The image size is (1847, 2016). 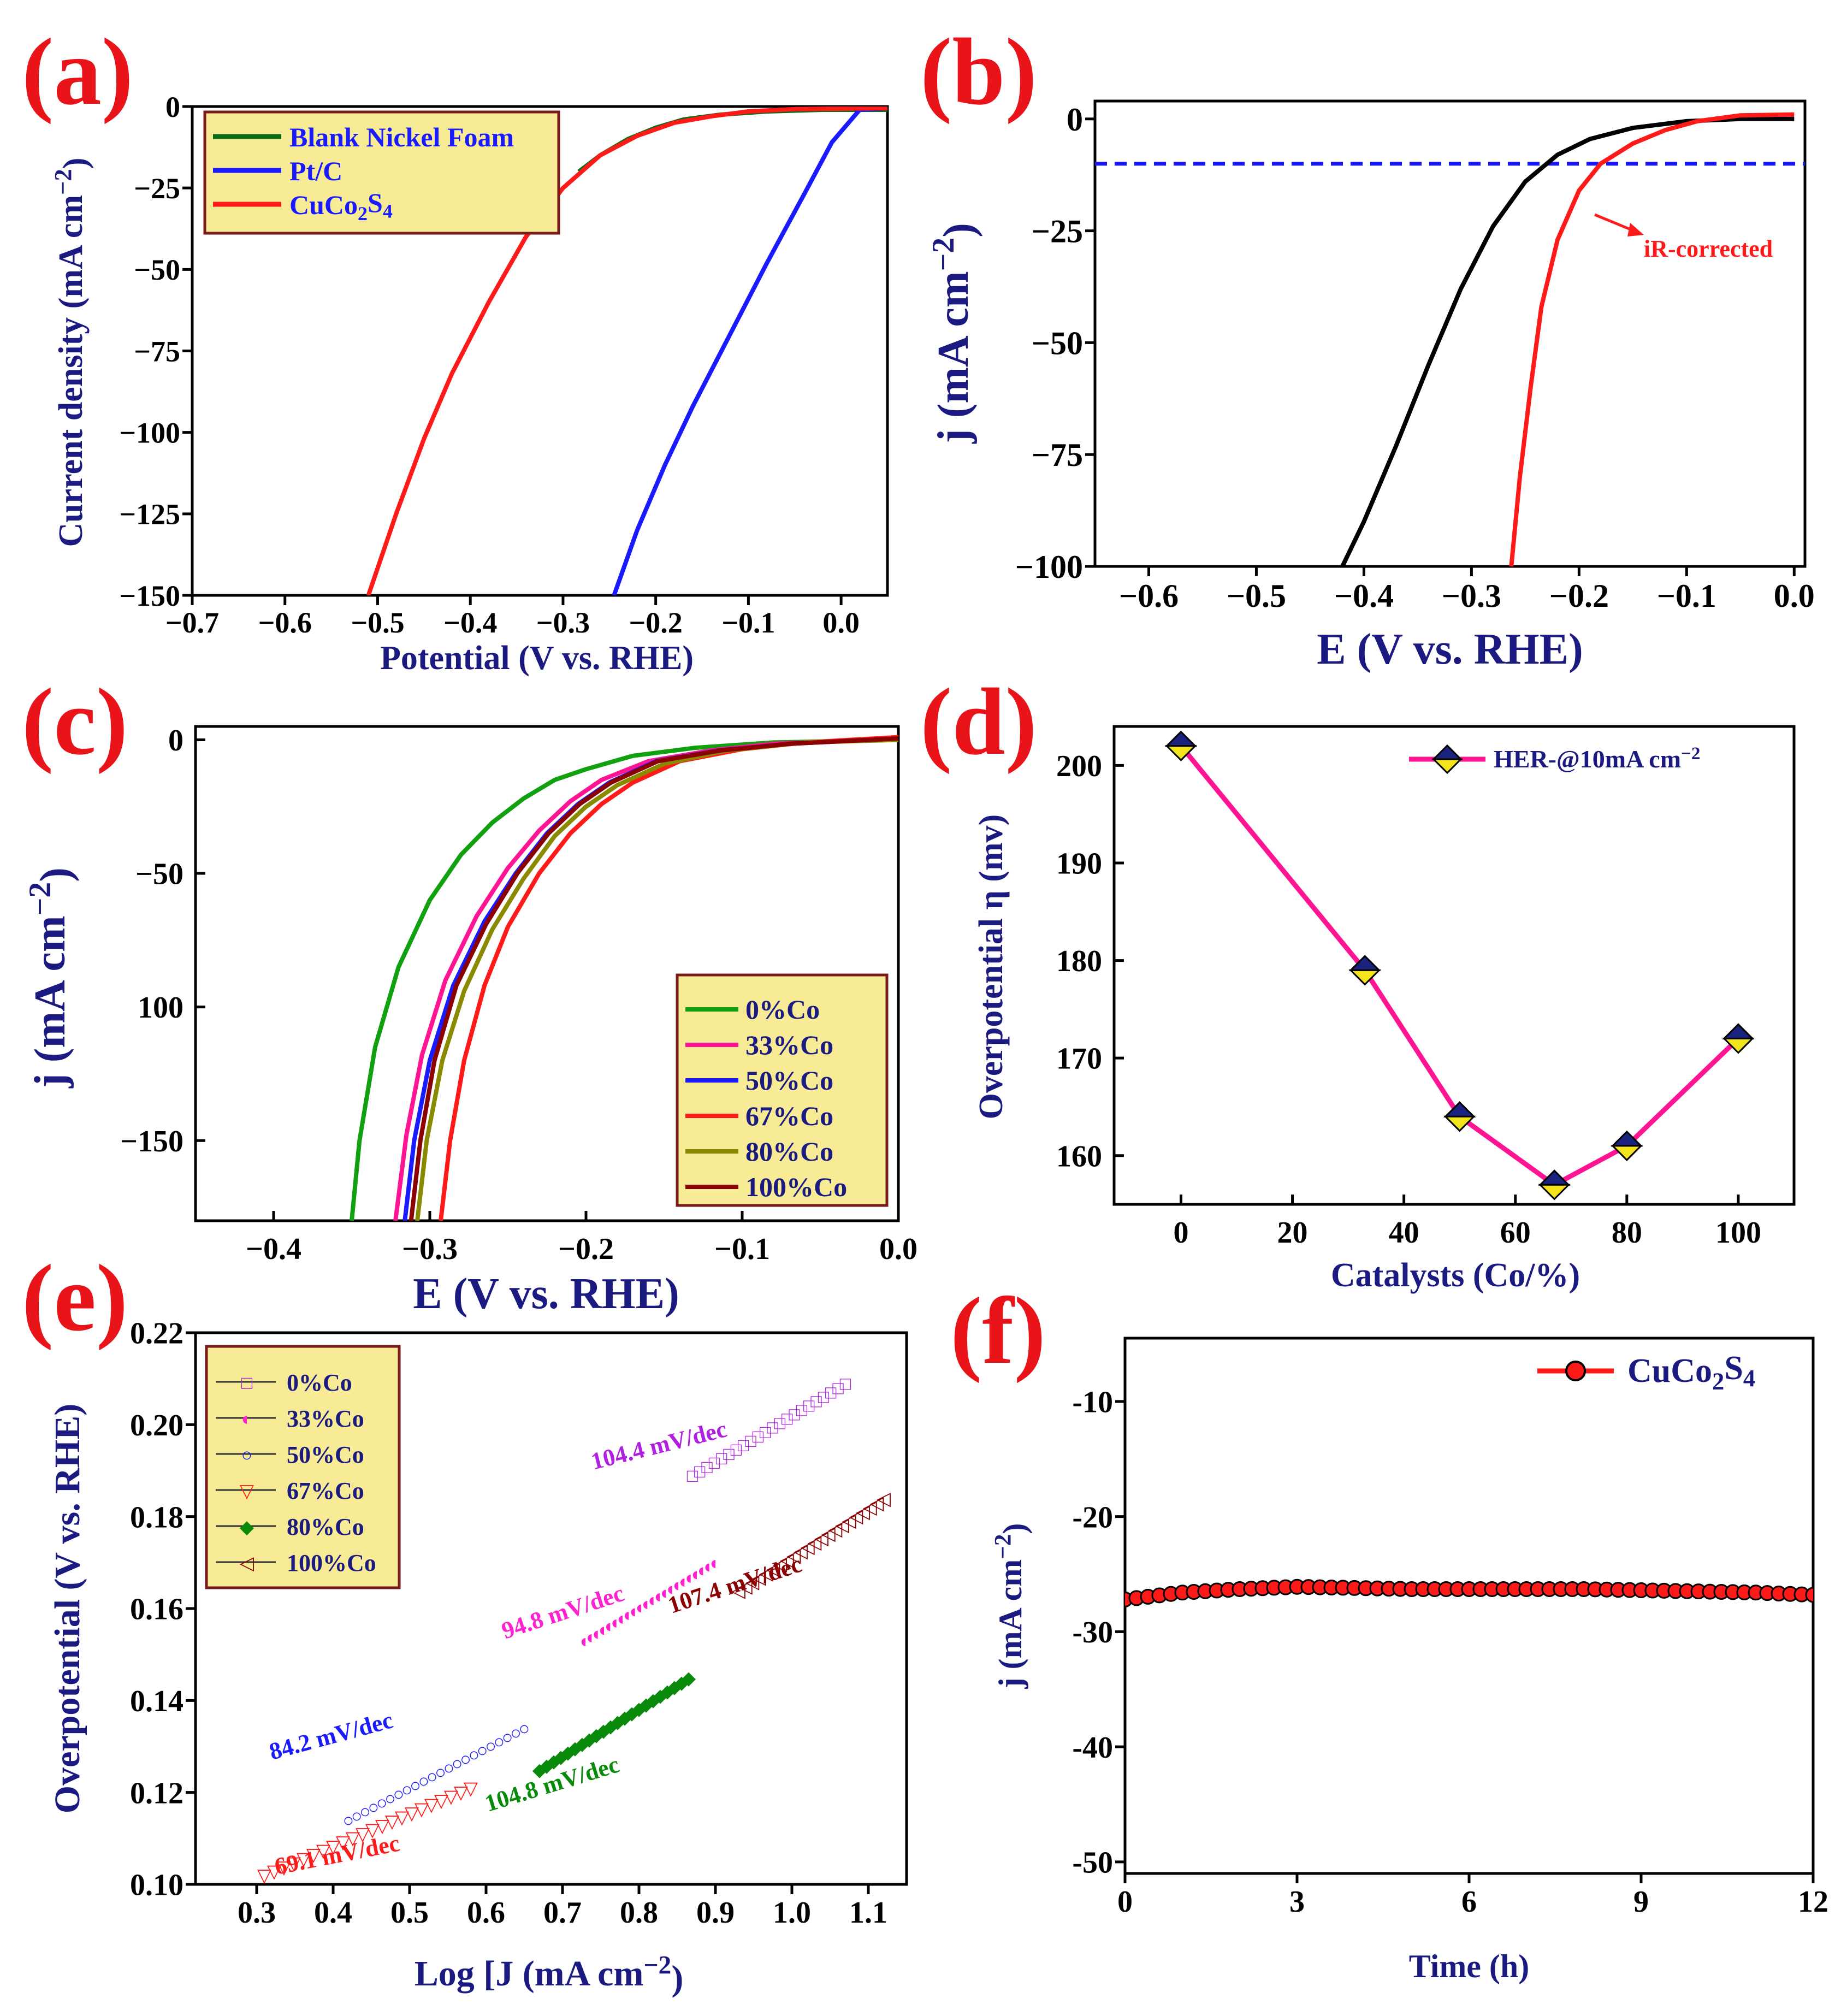 What do you see at coordinates (1079, 864) in the screenshot?
I see `y-tick-label: 190` at bounding box center [1079, 864].